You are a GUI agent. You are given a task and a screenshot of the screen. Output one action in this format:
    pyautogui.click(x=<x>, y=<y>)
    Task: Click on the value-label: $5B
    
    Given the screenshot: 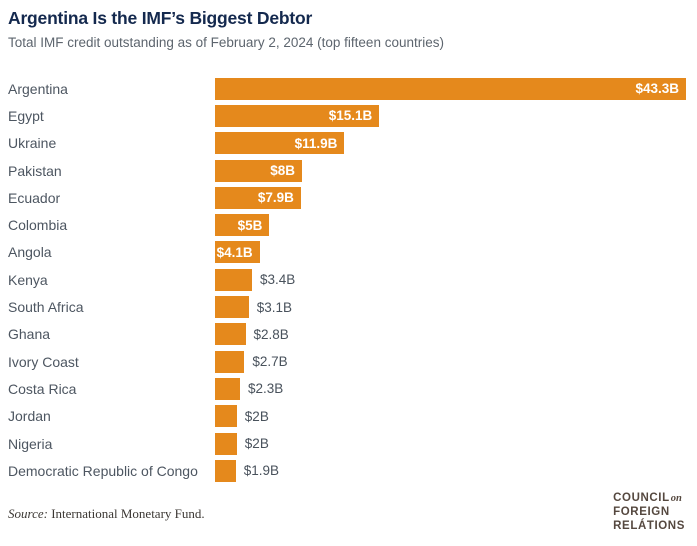 What is the action you would take?
    pyautogui.click(x=250, y=225)
    